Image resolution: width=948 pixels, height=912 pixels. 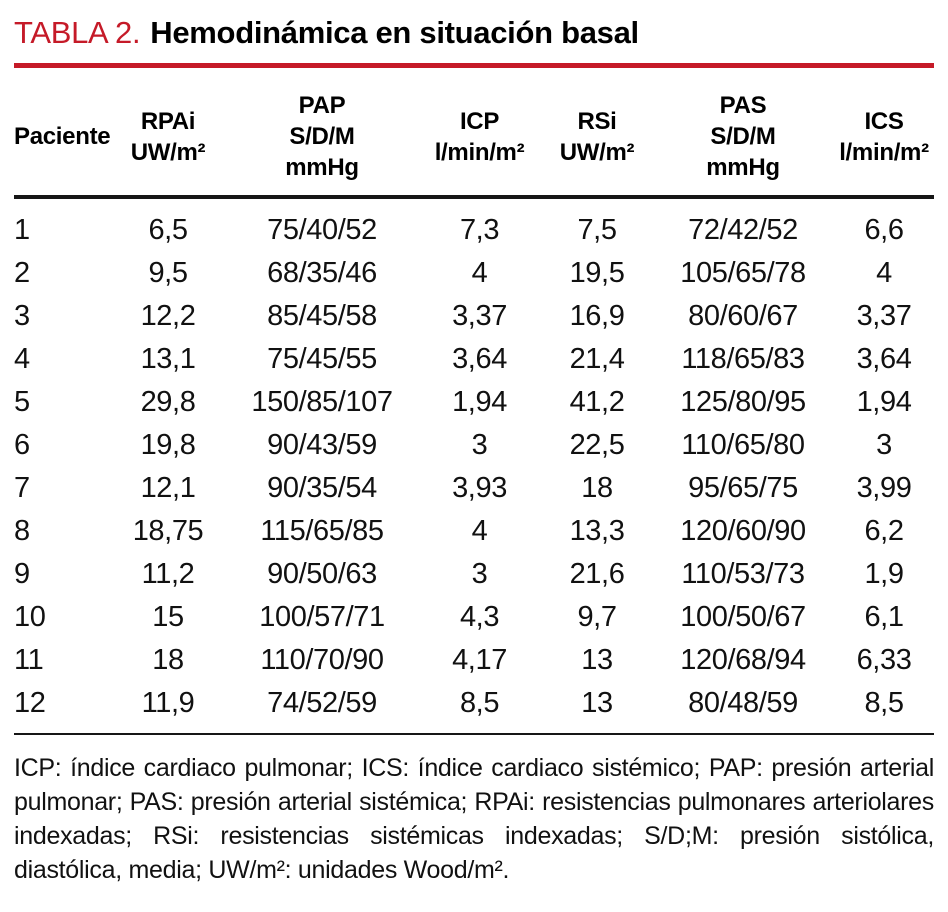 I want to click on cell-rsi: 21,6, so click(x=597, y=574).